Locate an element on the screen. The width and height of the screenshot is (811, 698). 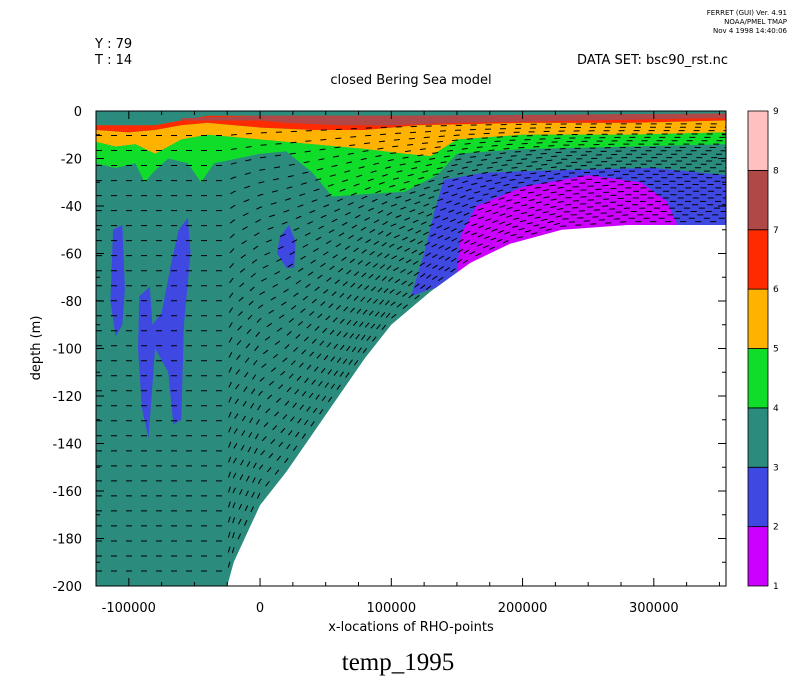
t-index-label: T : 14 is located at coordinates (113, 60).